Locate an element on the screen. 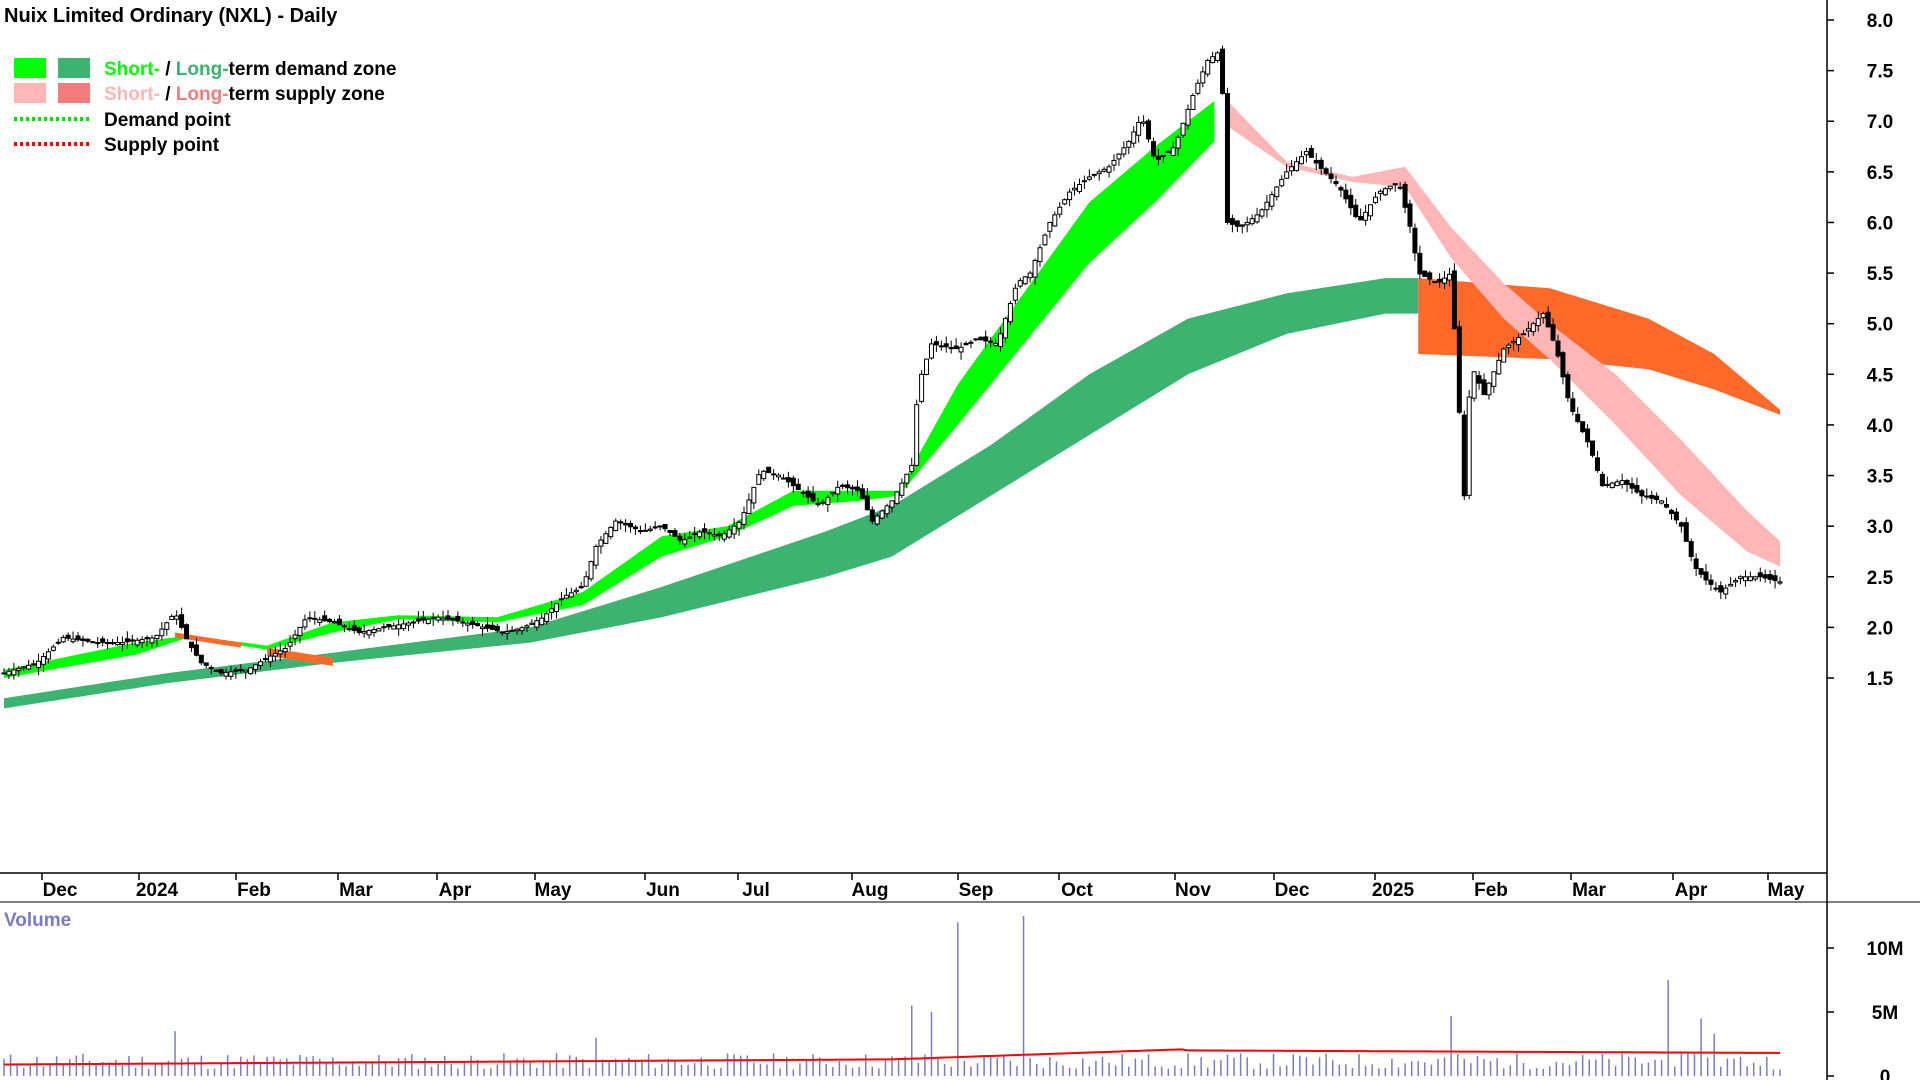 This screenshot has height=1080, width=1920. price-tick-label: 6.5 is located at coordinates (1880, 173).